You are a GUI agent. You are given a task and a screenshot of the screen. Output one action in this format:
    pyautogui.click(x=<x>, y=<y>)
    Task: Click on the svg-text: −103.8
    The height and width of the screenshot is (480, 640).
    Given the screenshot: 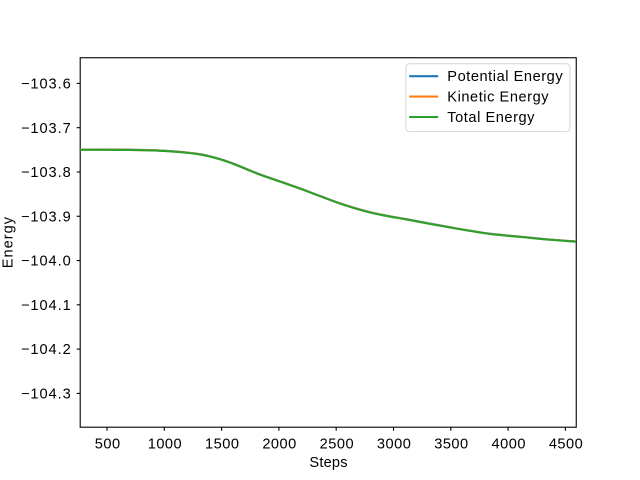 What is the action you would take?
    pyautogui.click(x=46, y=173)
    